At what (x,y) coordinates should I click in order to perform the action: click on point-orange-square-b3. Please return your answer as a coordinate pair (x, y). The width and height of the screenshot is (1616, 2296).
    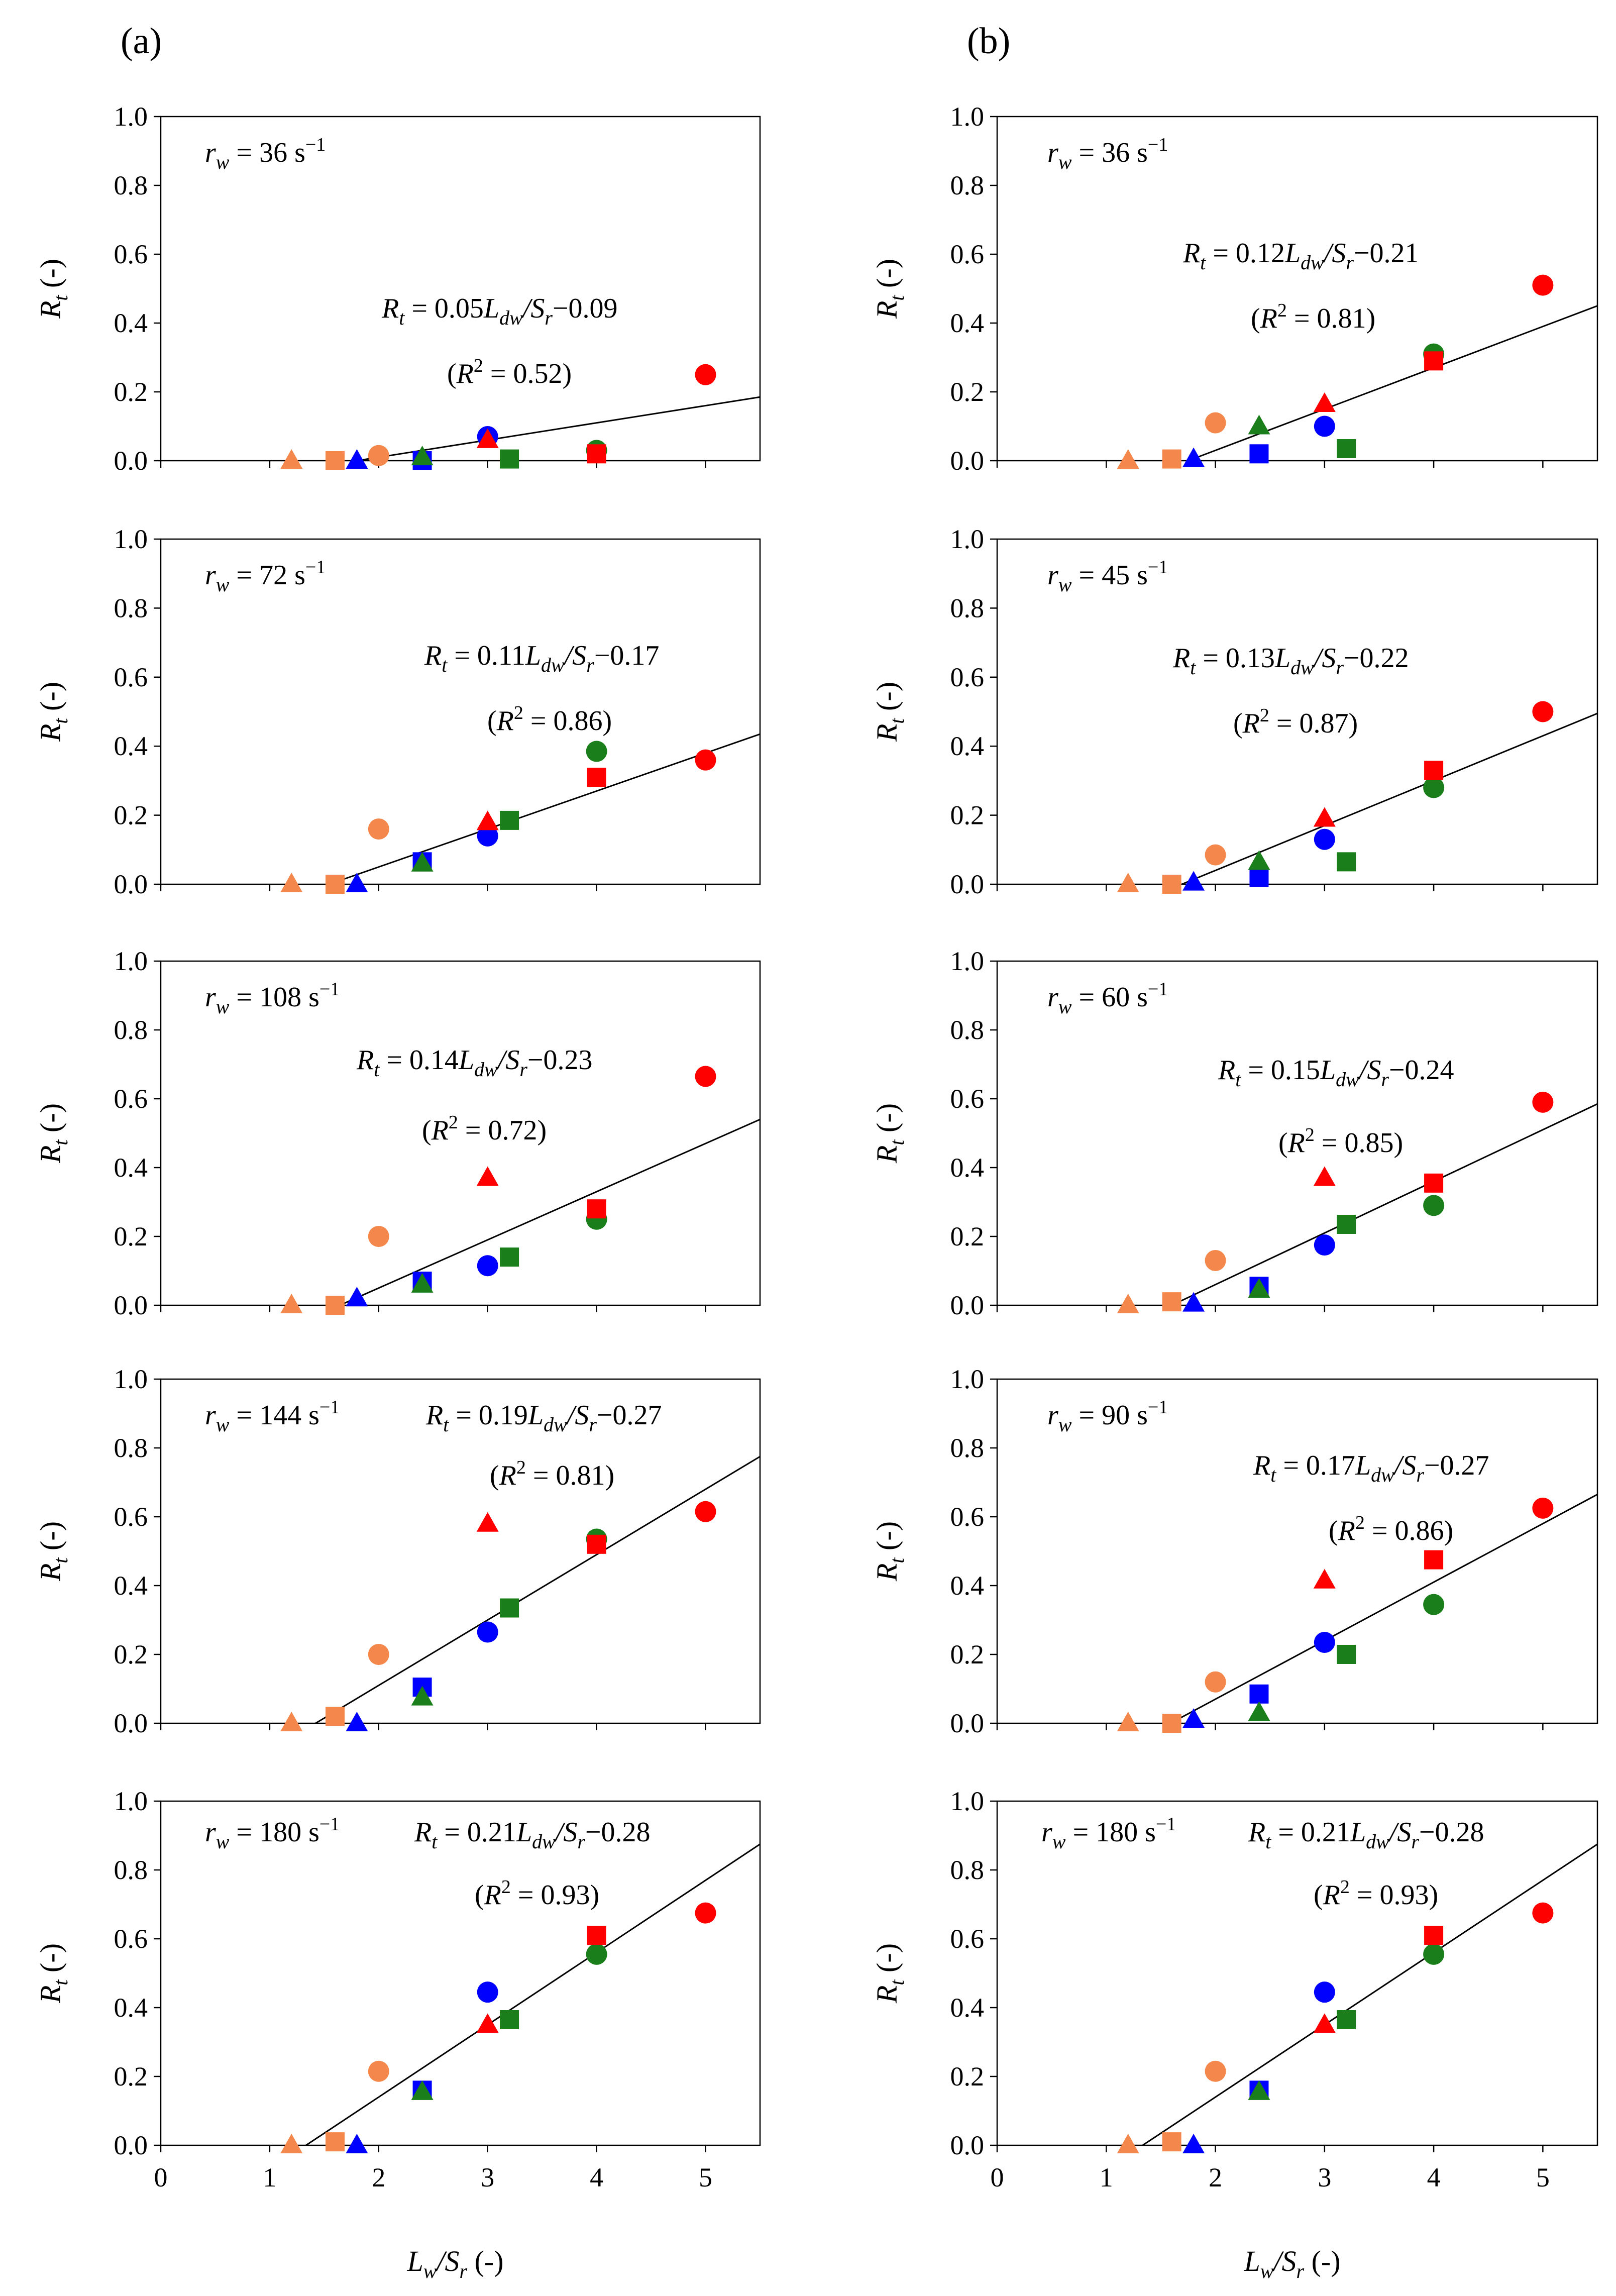
    Looking at the image, I should click on (1171, 1302).